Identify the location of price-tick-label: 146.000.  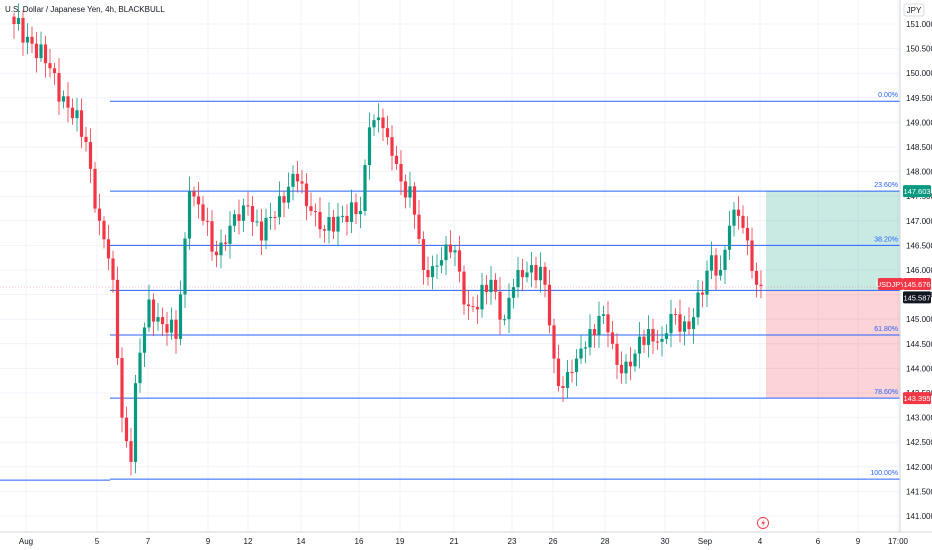
(919, 270).